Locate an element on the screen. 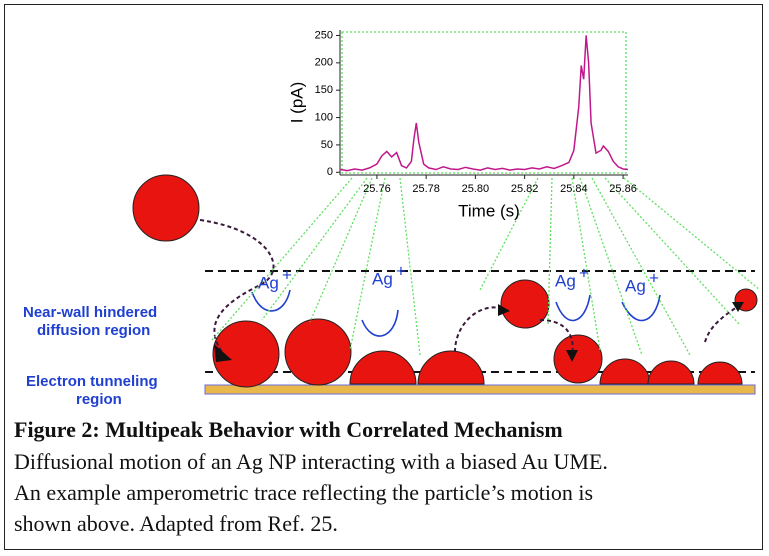  y-tick-label: 250 is located at coordinates (324, 35).